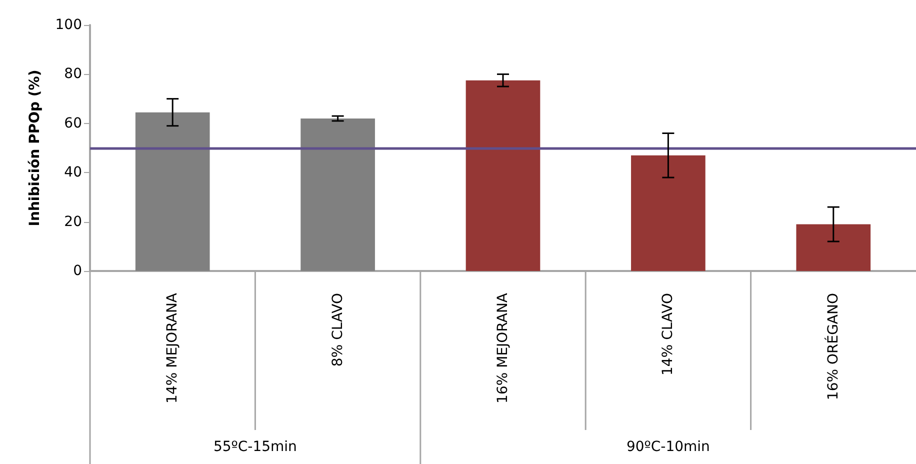 This screenshot has width=916, height=464. What do you see at coordinates (172, 348) in the screenshot?
I see `x-tick-label: 14% MEJORANA` at bounding box center [172, 348].